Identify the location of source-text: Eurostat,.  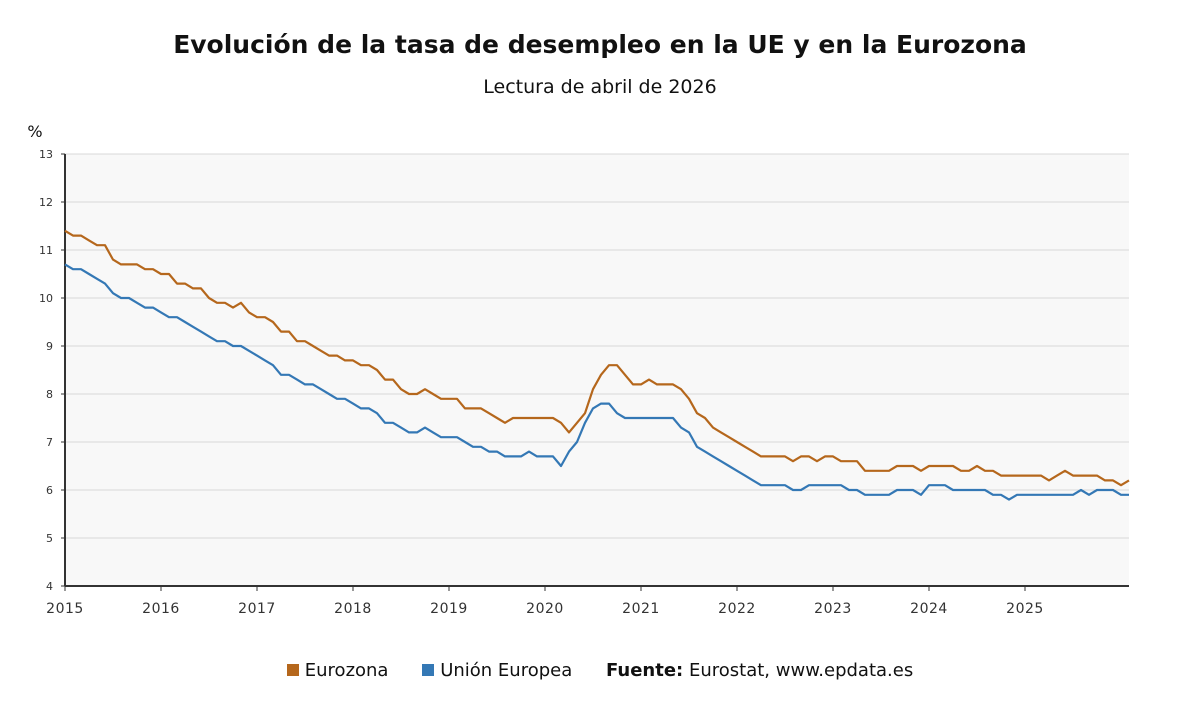
(729, 670).